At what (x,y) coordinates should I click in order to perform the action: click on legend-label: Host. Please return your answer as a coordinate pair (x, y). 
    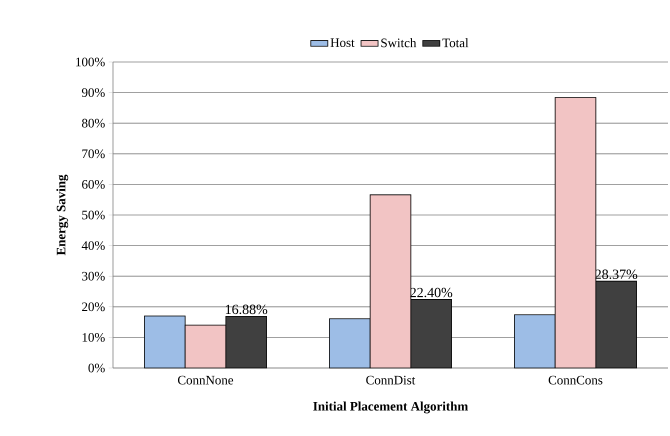
    Looking at the image, I should click on (342, 43).